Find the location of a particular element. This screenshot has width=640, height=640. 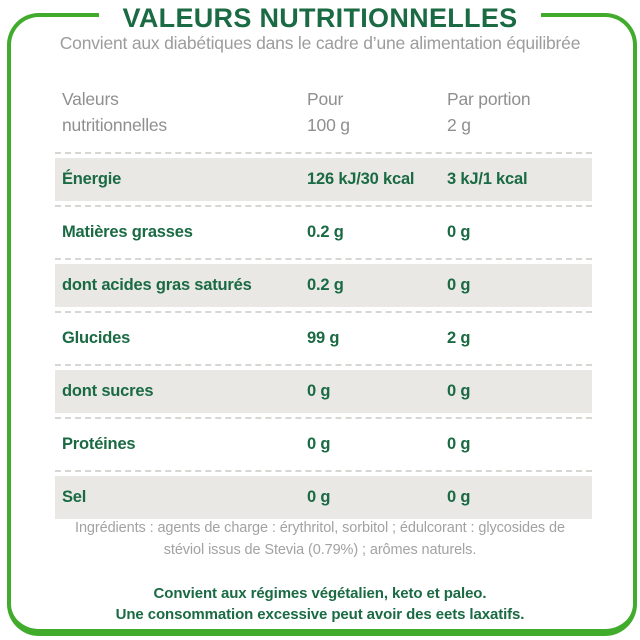

row-portion-value: 3 kJ/1 kcal is located at coordinates (487, 179).